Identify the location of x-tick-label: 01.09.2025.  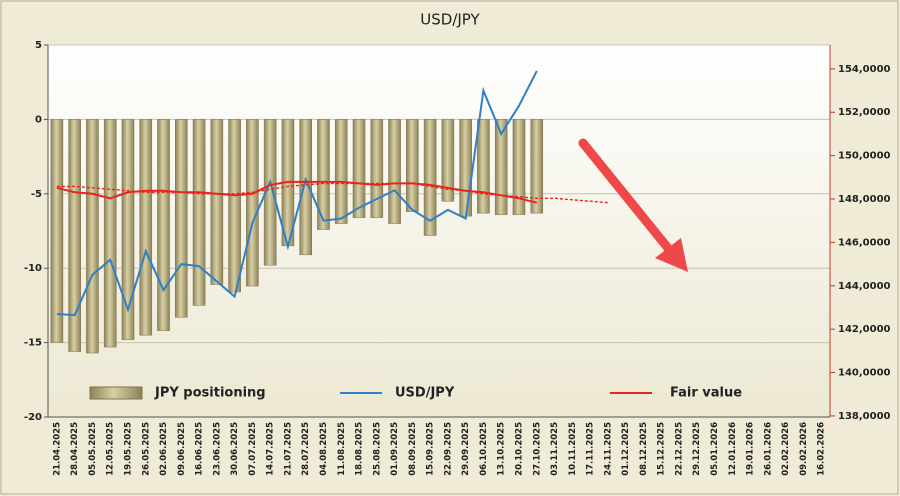
(395, 449).